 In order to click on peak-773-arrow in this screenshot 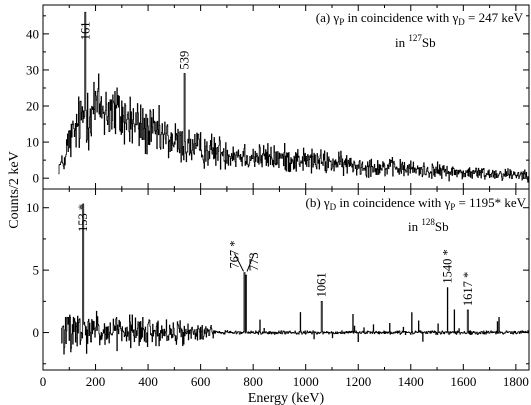, I will do `click(250, 262)`.